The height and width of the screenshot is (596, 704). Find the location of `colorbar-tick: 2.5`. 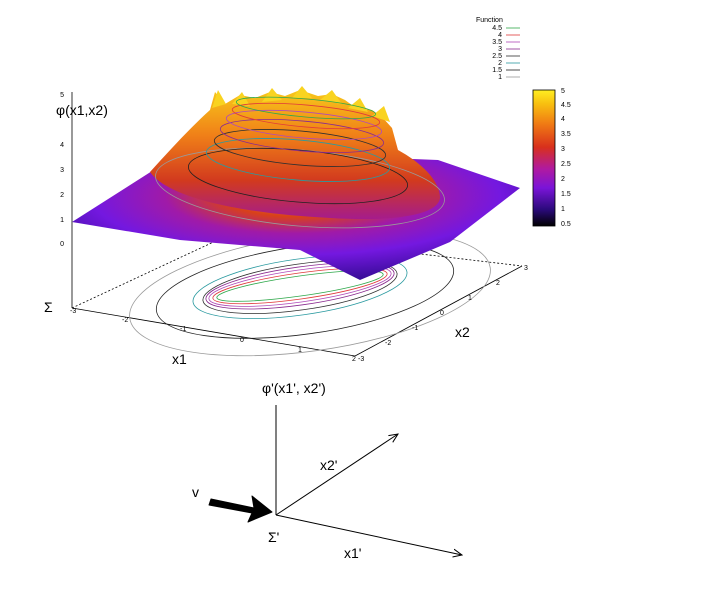

colorbar-tick: 2.5 is located at coordinates (566, 164).